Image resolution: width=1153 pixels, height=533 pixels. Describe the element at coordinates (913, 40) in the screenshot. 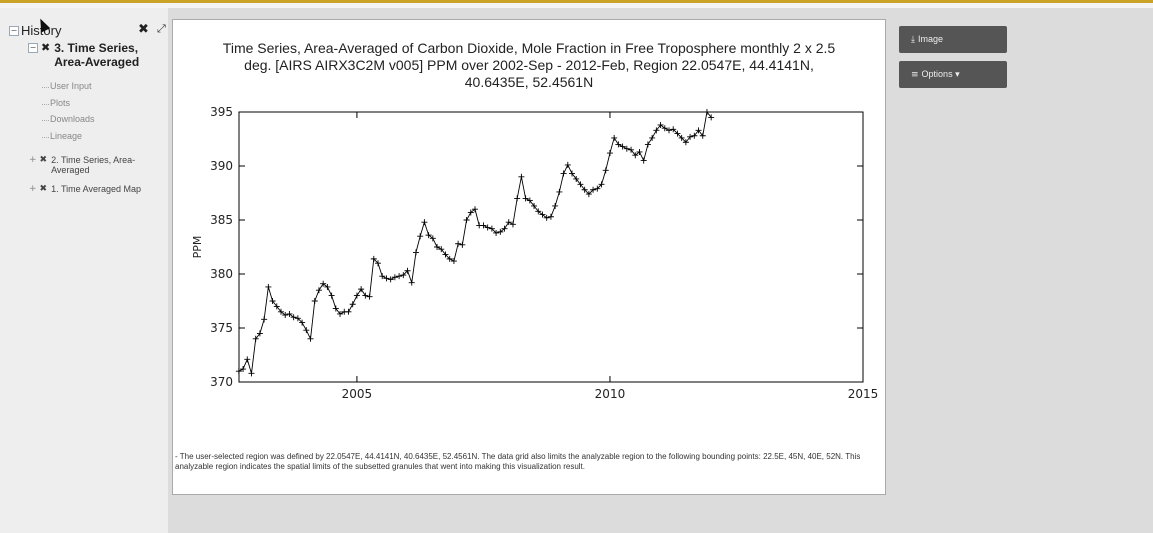

I see `download-icon: ⤓` at that location.